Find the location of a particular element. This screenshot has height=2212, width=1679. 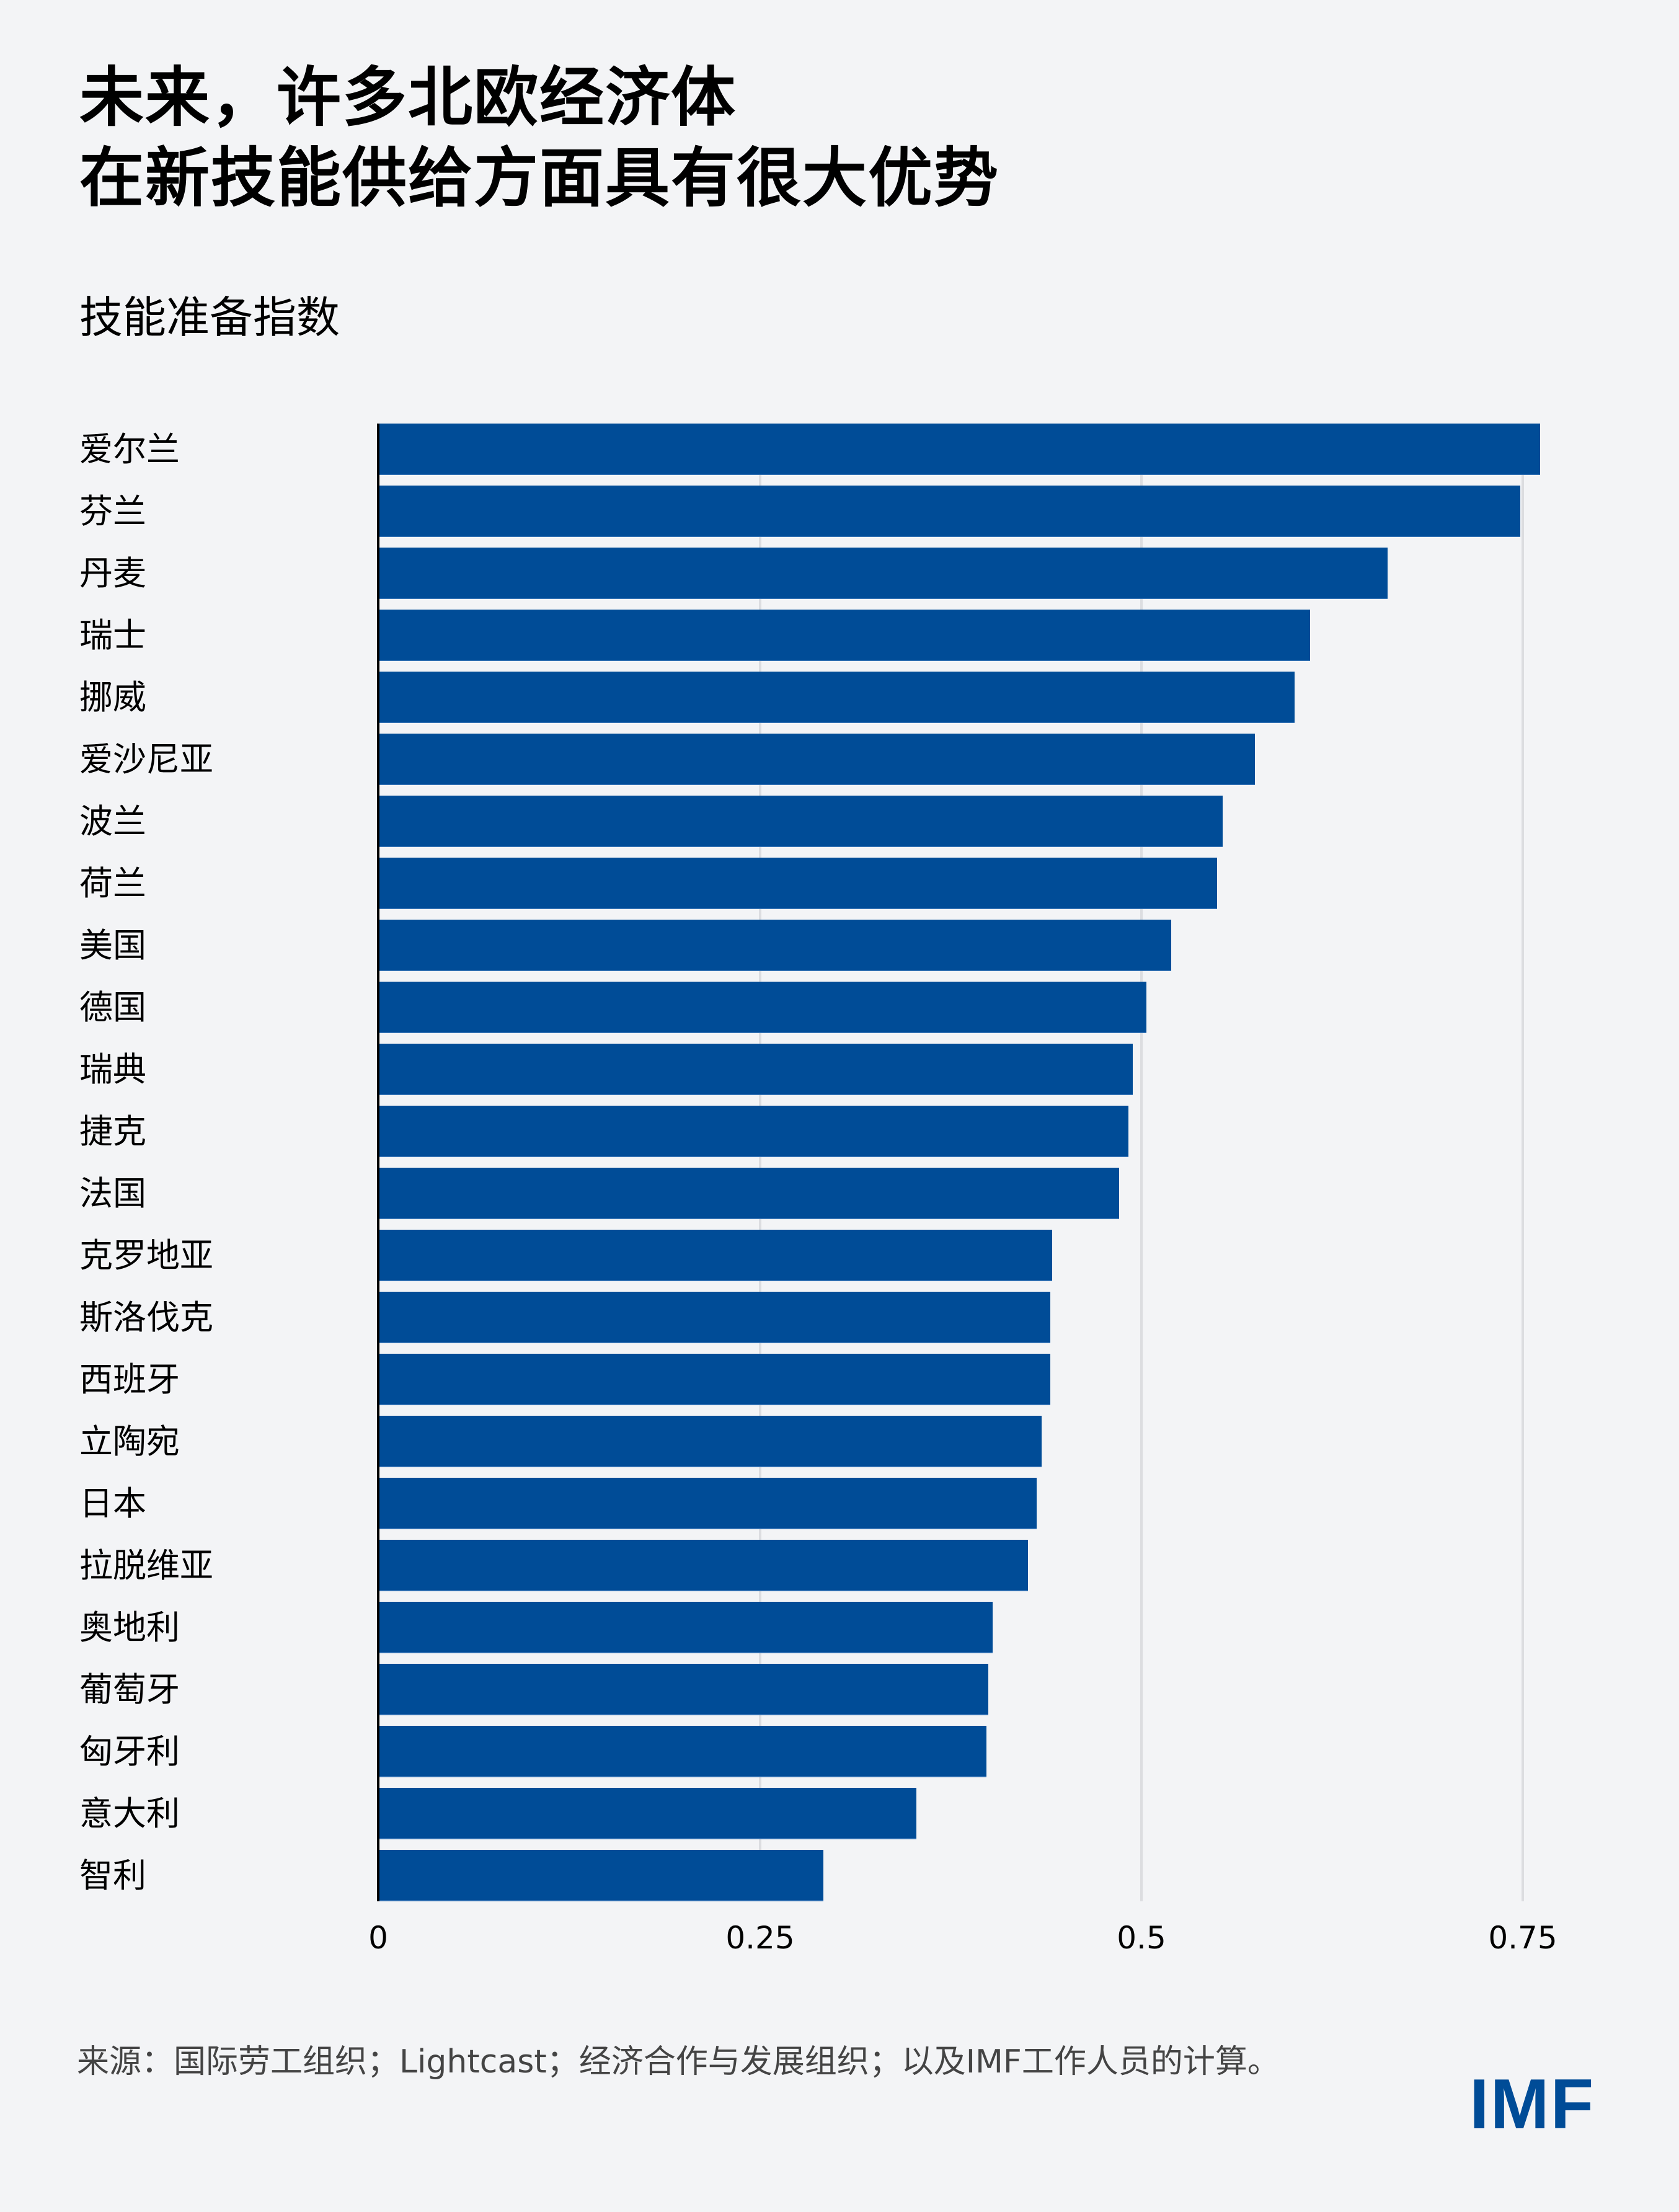

bar-row: 瑞典 is located at coordinates (839, 1069).